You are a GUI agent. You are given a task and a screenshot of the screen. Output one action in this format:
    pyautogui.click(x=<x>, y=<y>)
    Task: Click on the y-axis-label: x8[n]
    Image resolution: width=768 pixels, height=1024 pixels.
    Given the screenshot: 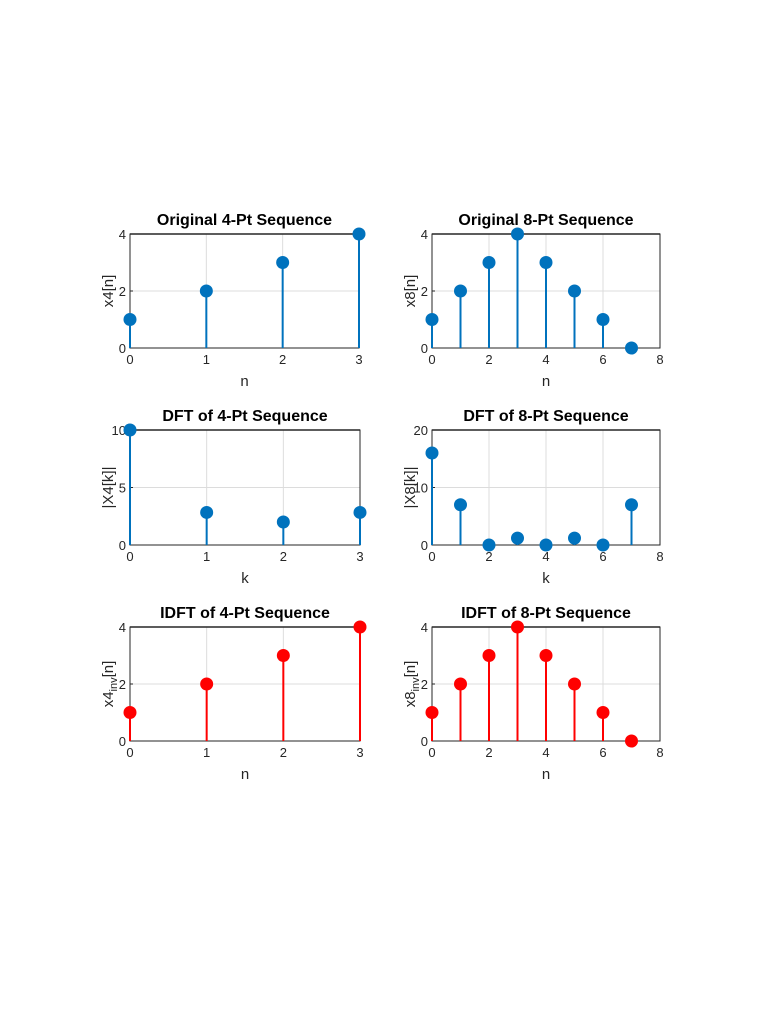 What is the action you would take?
    pyautogui.click(x=410, y=291)
    